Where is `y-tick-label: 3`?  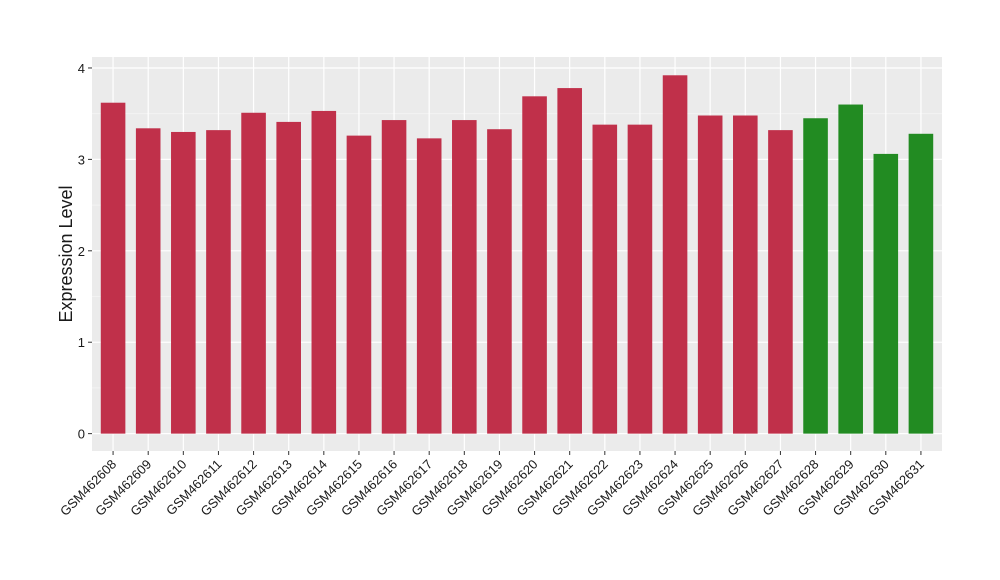
y-tick-label: 3 is located at coordinates (81, 159).